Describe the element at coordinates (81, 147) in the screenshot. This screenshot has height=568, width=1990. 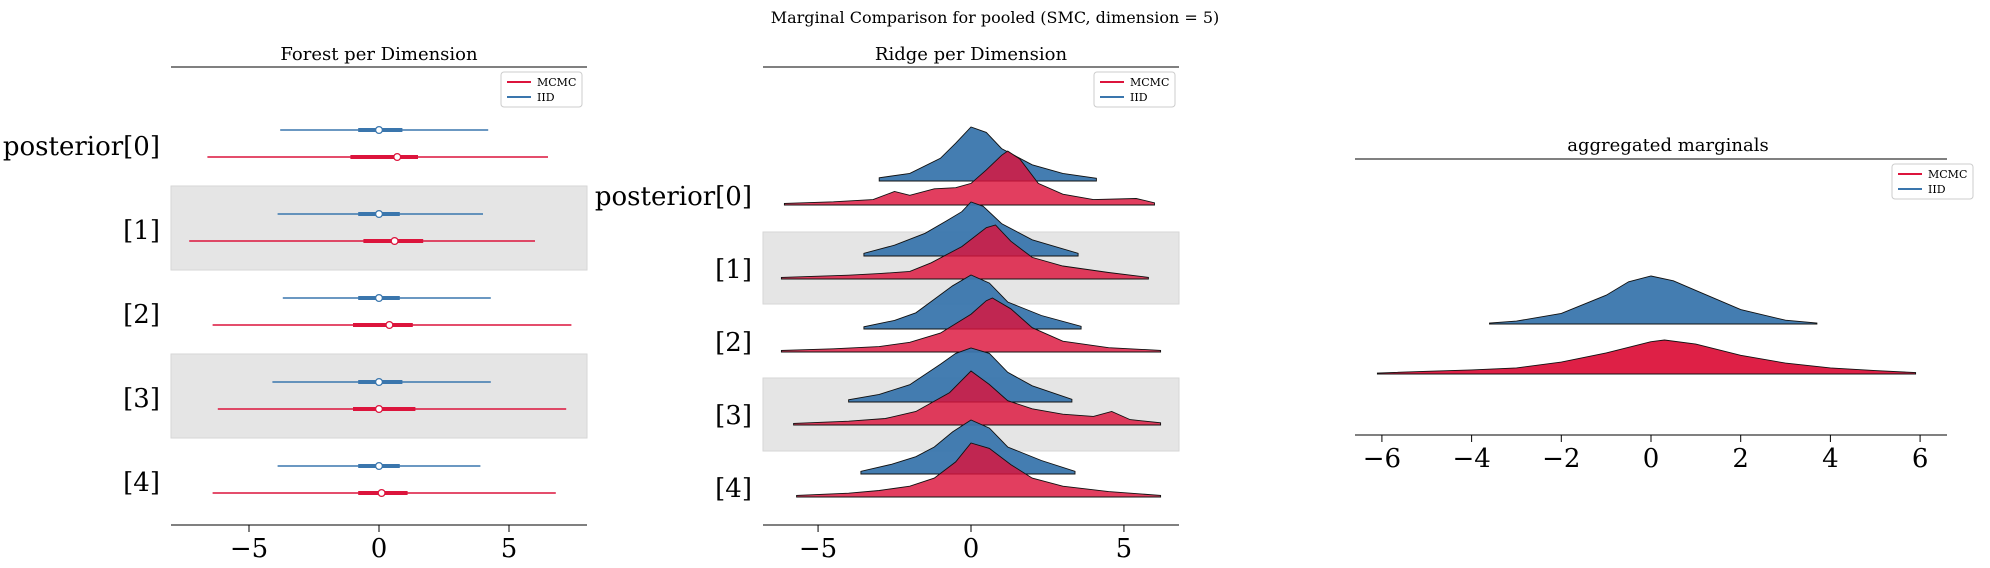
I see `forest-row-label: posterior[0]` at that location.